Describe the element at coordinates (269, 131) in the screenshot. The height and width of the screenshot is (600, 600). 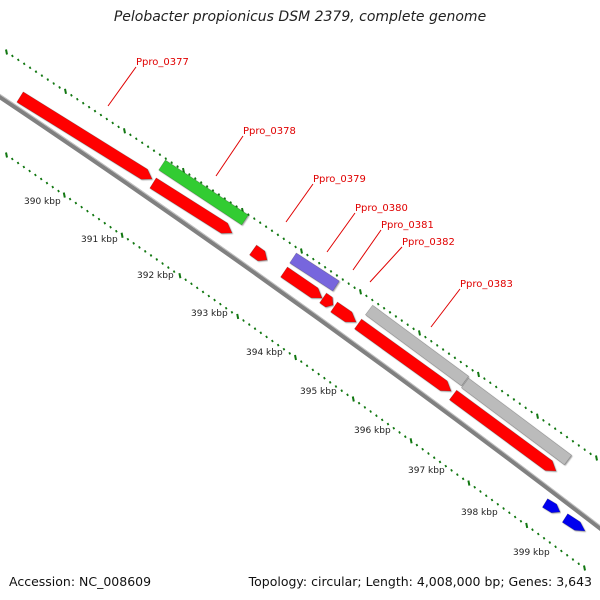
I see `gene-label-ppro-0378: Ppro_0378` at that location.